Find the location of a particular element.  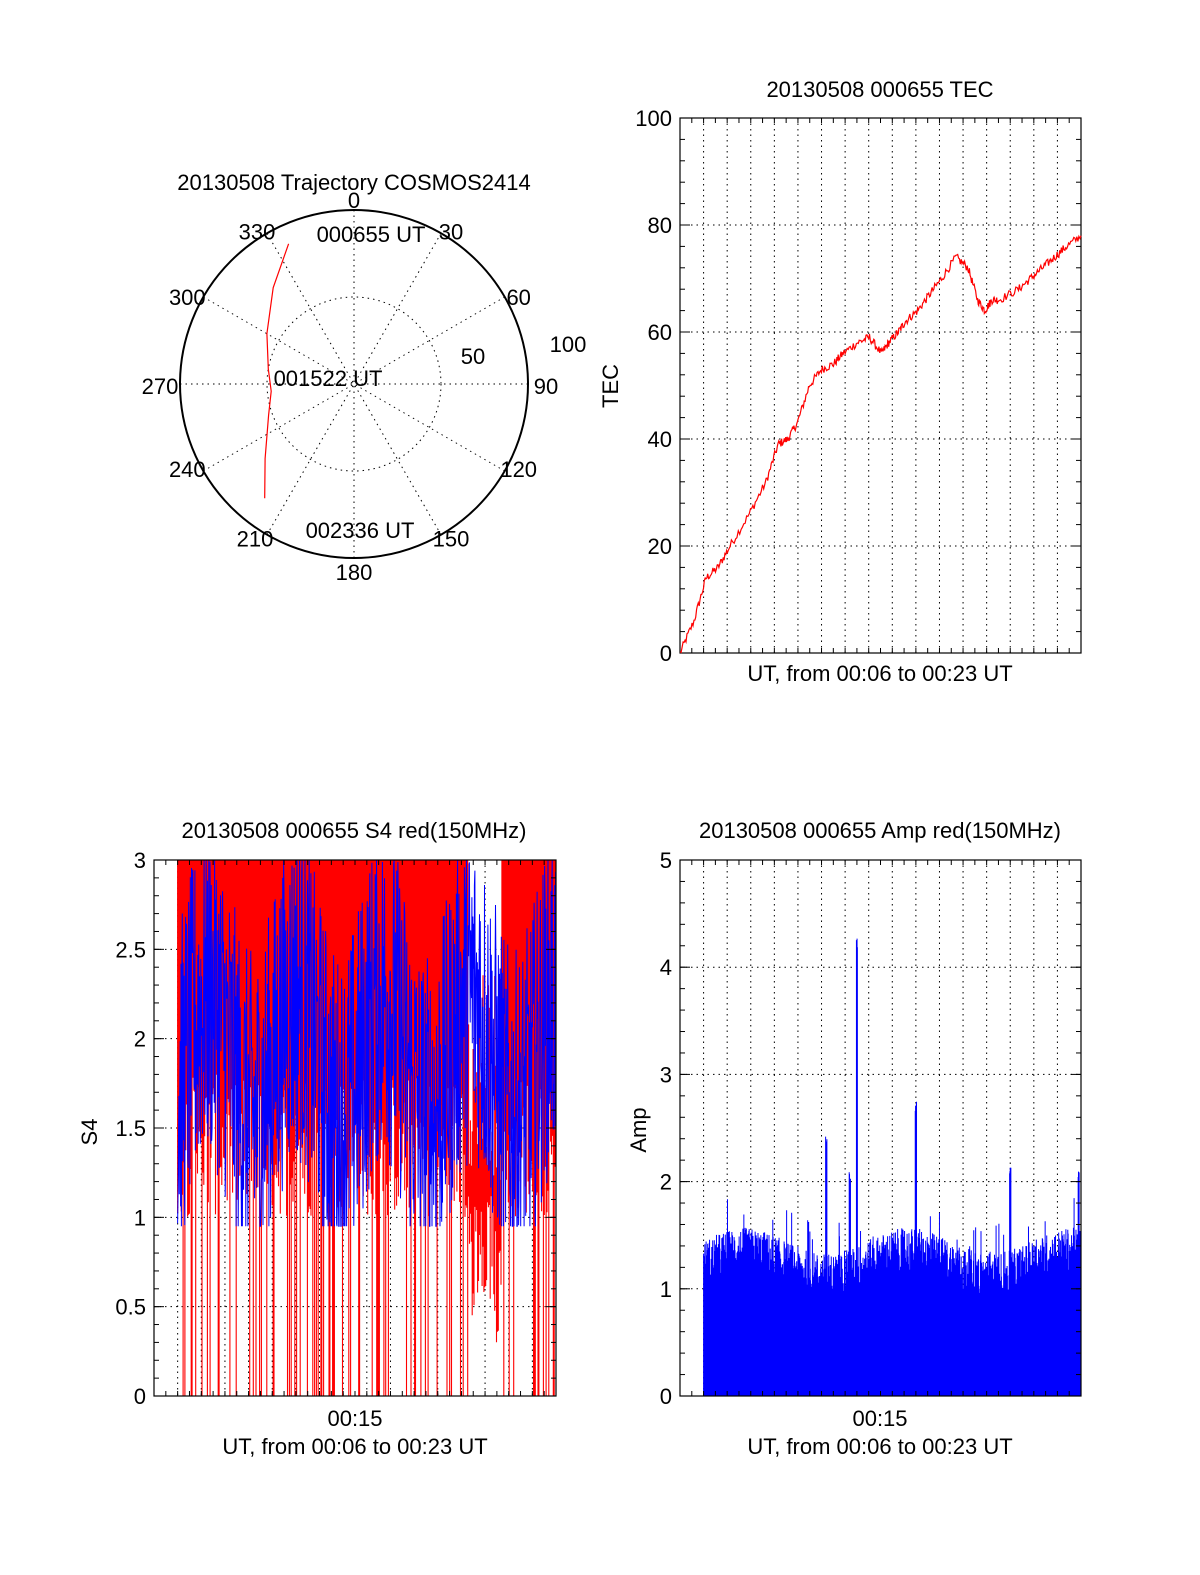

tec-frame is located at coordinates (880, 385).